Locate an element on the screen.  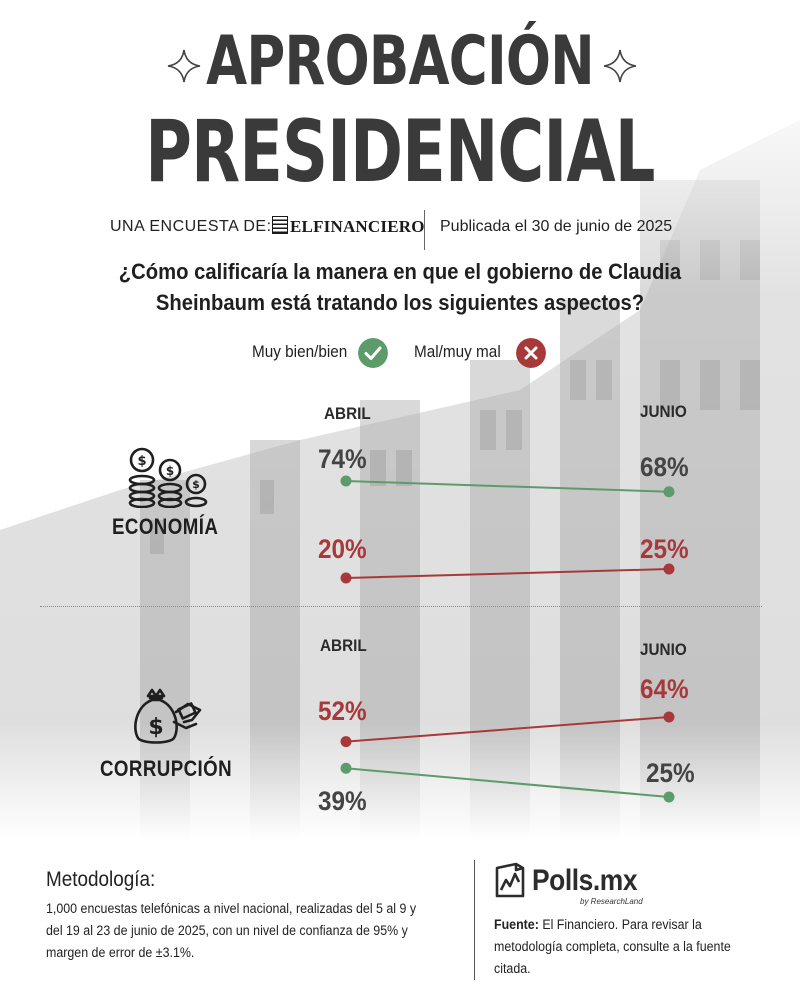
section-divider is located at coordinates (401, 606).